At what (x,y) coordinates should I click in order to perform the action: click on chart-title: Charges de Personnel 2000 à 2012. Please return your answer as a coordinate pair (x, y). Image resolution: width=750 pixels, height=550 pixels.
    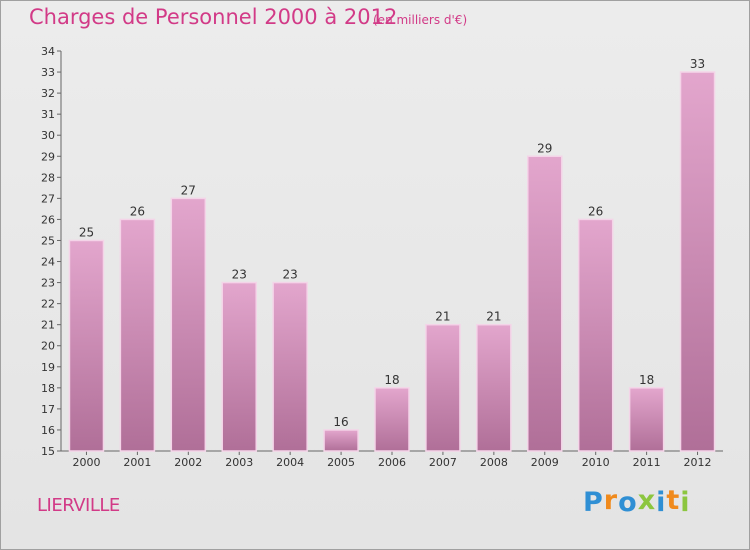
    Looking at the image, I should click on (213, 17).